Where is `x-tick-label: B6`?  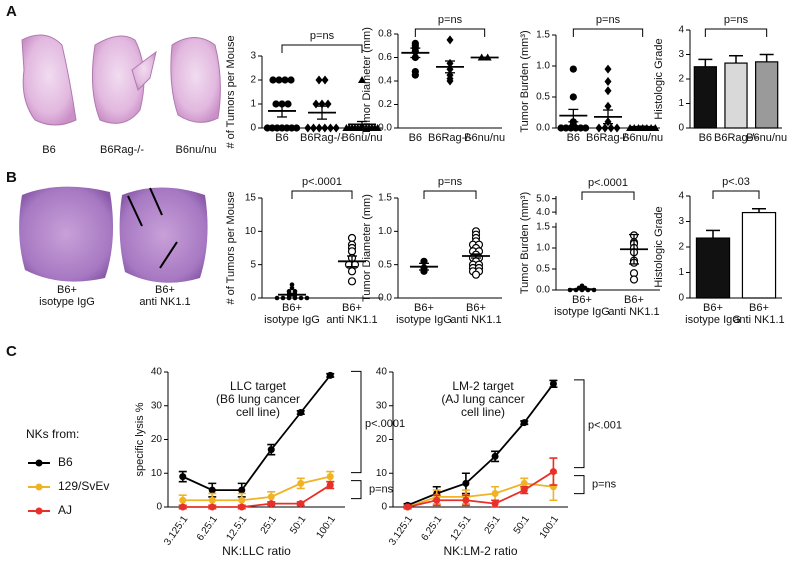 x-tick-label: B6 is located at coordinates (573, 138).